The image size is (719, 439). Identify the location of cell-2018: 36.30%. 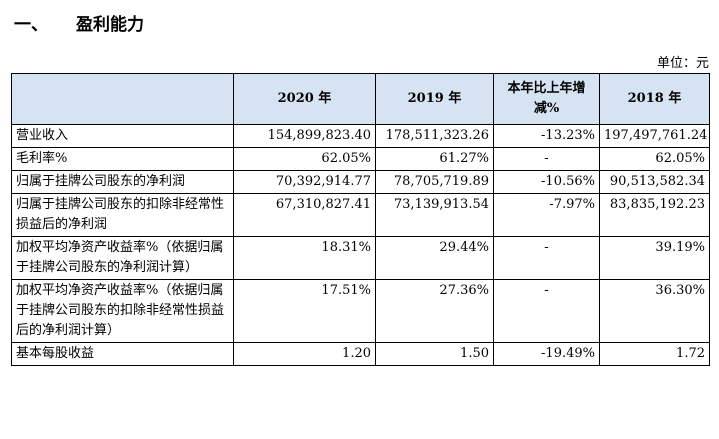
(654, 311).